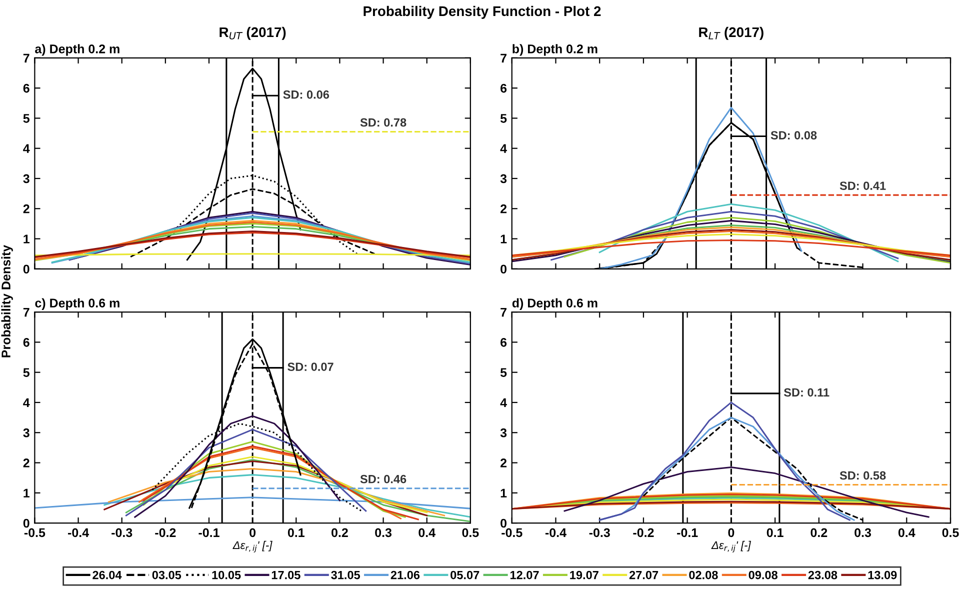  What do you see at coordinates (555, 304) in the screenshot?
I see `chart-title: d) Depth 0.6 m` at bounding box center [555, 304].